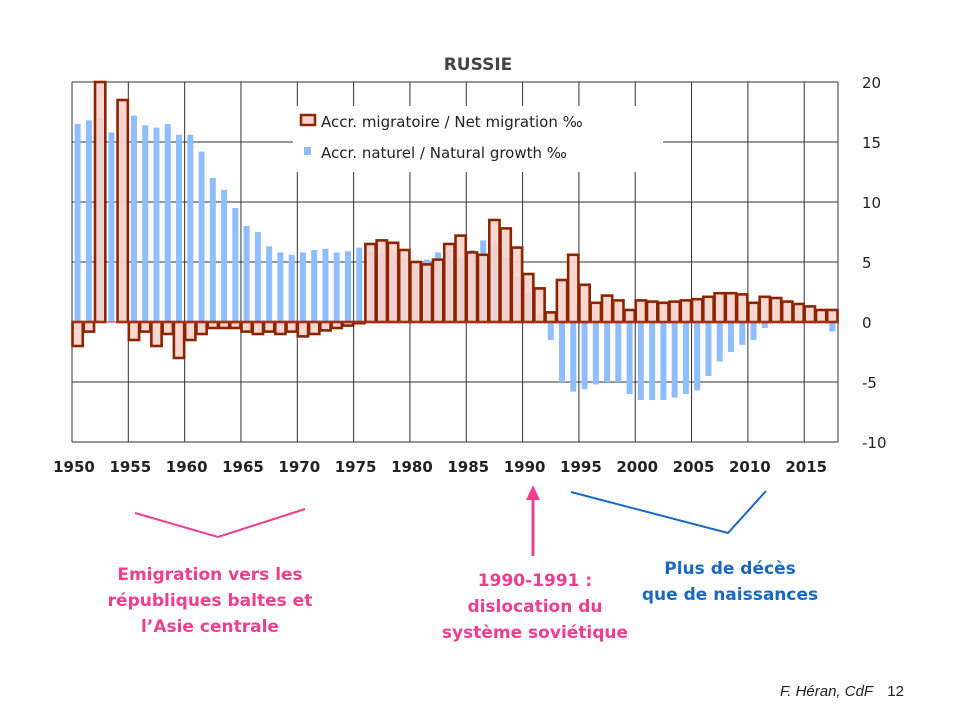 Image resolution: width=960 pixels, height=720 pixels. Describe the element at coordinates (871, 143) in the screenshot. I see `y-tick-label: 15` at that location.